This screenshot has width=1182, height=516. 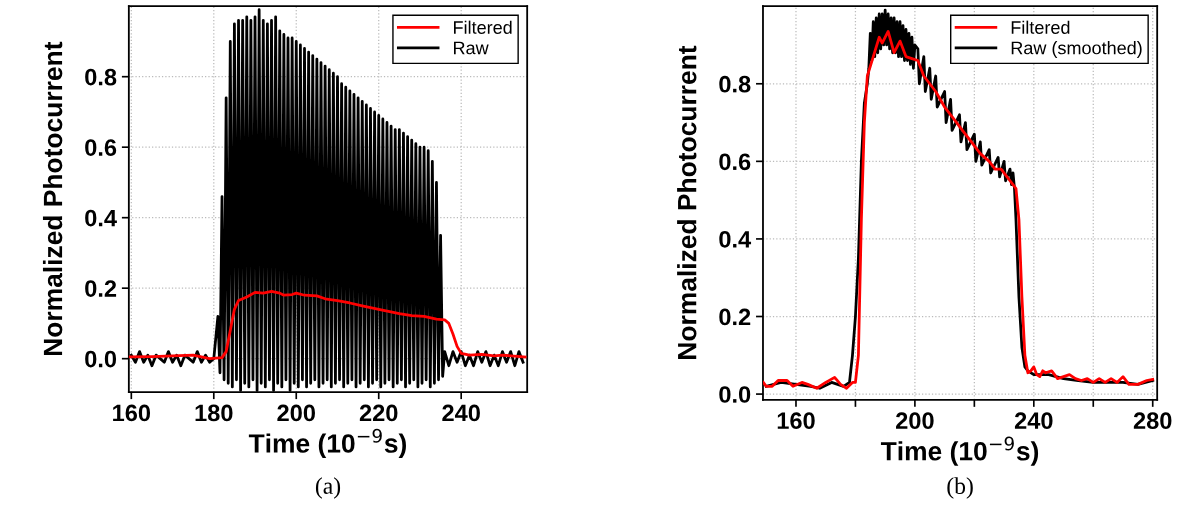 What do you see at coordinates (378, 413) in the screenshot?
I see `x-tick-label: 220` at bounding box center [378, 413].